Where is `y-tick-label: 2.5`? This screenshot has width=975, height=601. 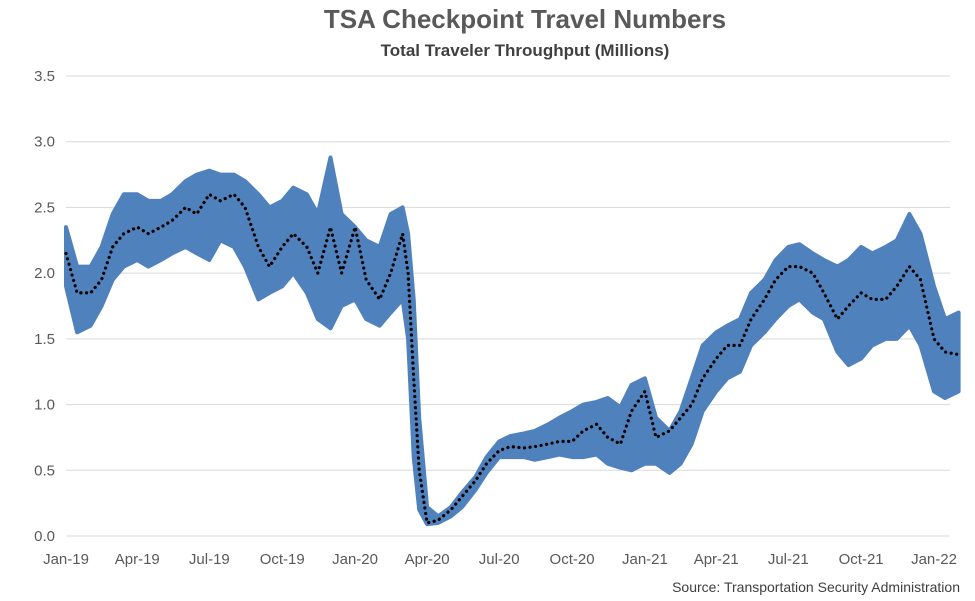 y-tick-label: 2.5 is located at coordinates (44, 207).